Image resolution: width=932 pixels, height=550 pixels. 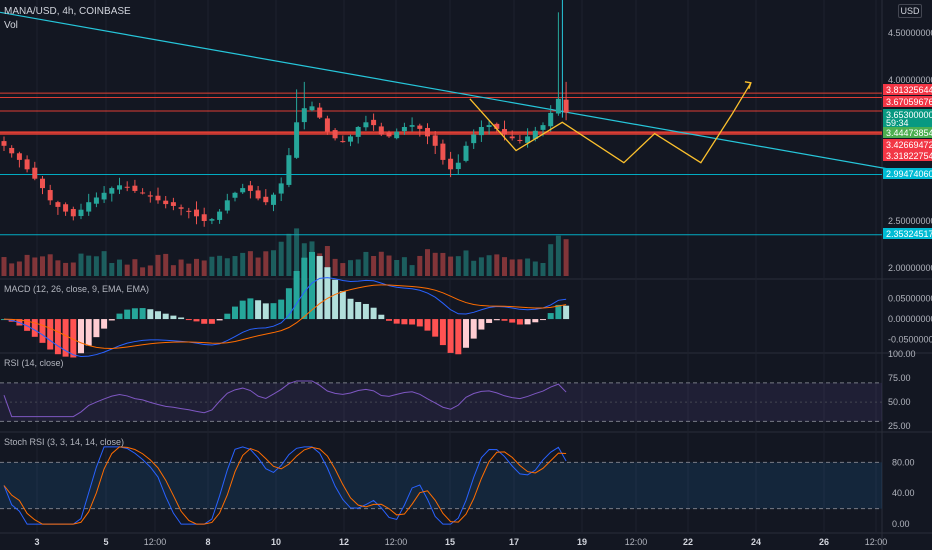 What do you see at coordinates (450, 542) in the screenshot?
I see `time-axis-tick: 15` at bounding box center [450, 542].